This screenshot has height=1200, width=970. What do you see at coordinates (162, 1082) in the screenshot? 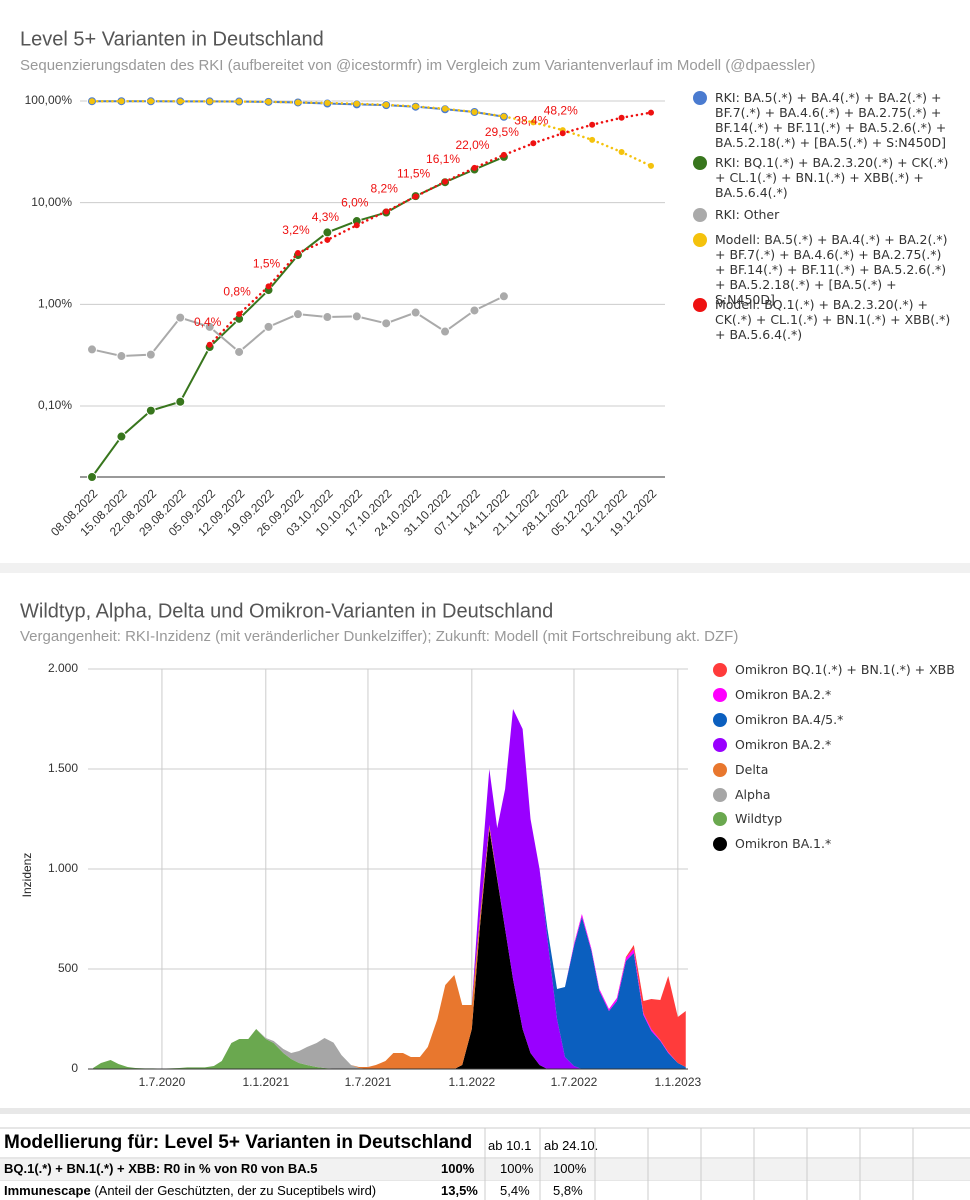
I see `x-tick-label: 1.7.2020` at bounding box center [162, 1082].